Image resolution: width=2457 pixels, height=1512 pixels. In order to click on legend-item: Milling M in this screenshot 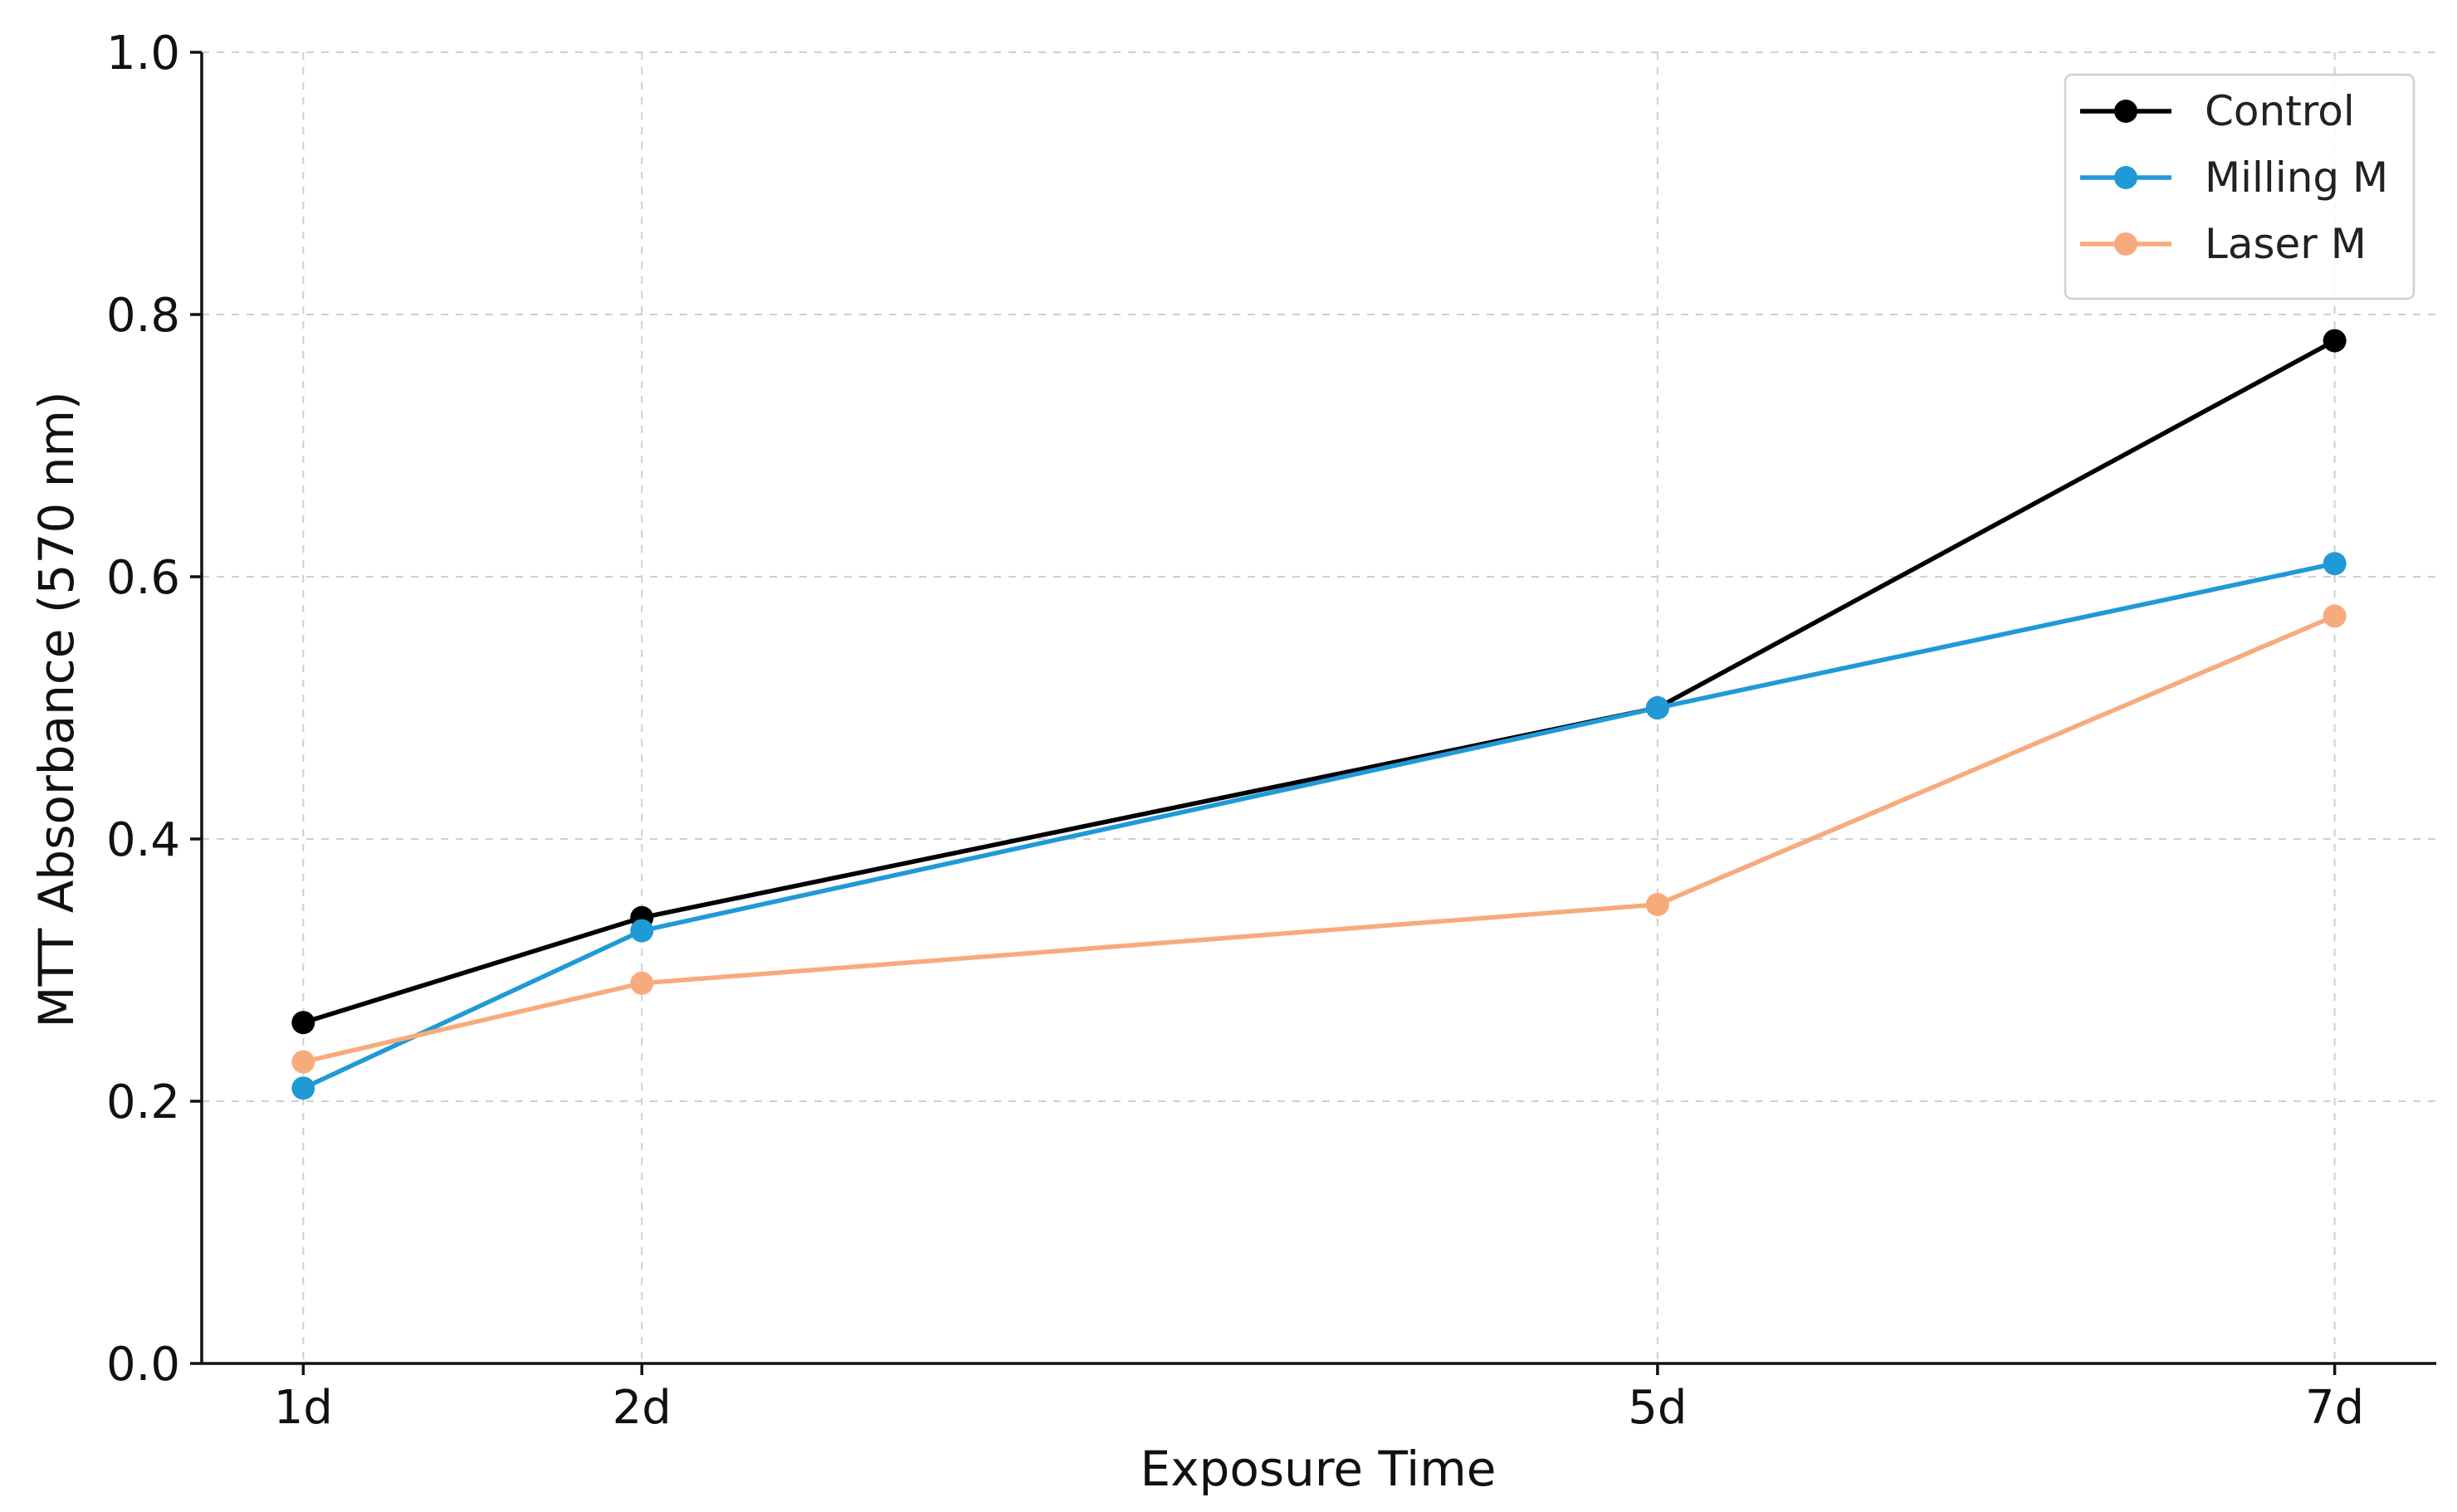, I will do `click(2234, 178)`.